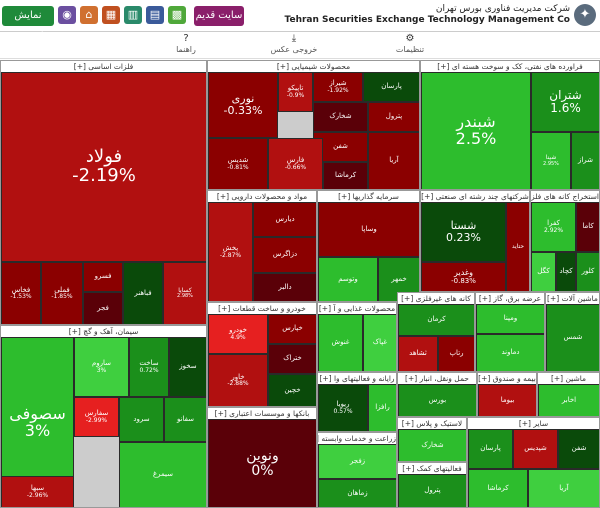 Image resolution: width=600 pixels, height=508 pixels. What do you see at coordinates (379, 342) in the screenshot?
I see `stock-tile-ghapak: غپاک` at bounding box center [379, 342].